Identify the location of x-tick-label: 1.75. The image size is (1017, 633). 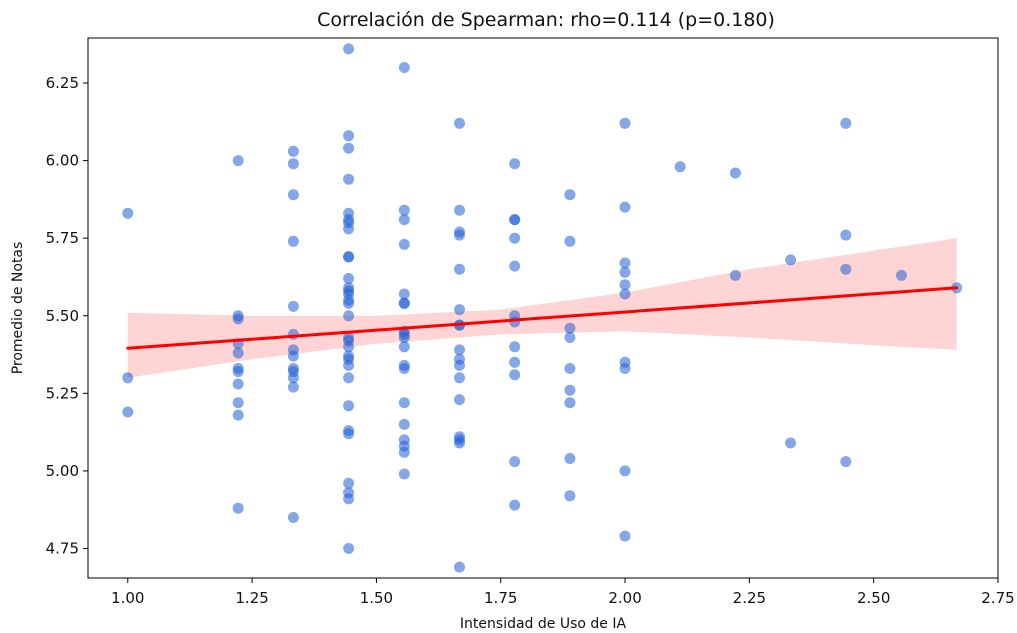
(500, 598).